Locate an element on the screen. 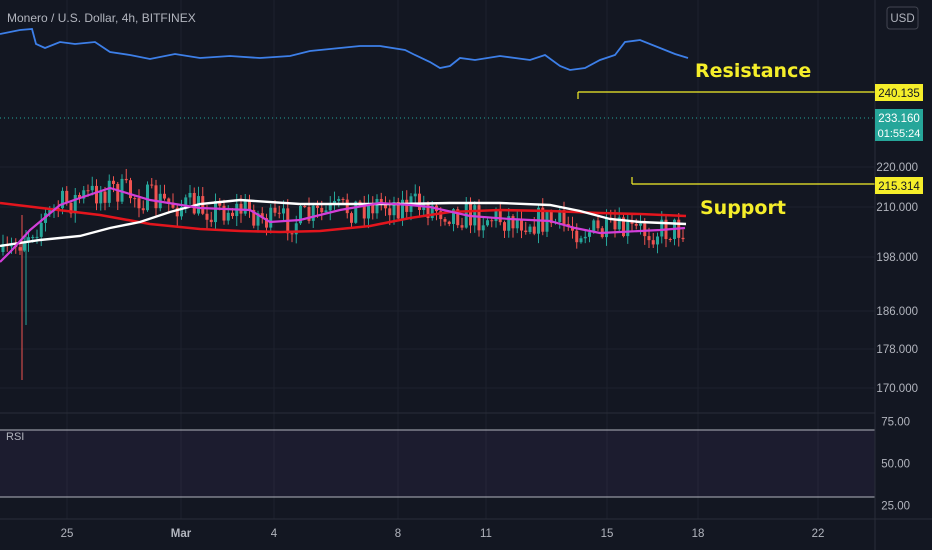 The width and height of the screenshot is (932, 550). resistance-label: Resistance is located at coordinates (753, 71).